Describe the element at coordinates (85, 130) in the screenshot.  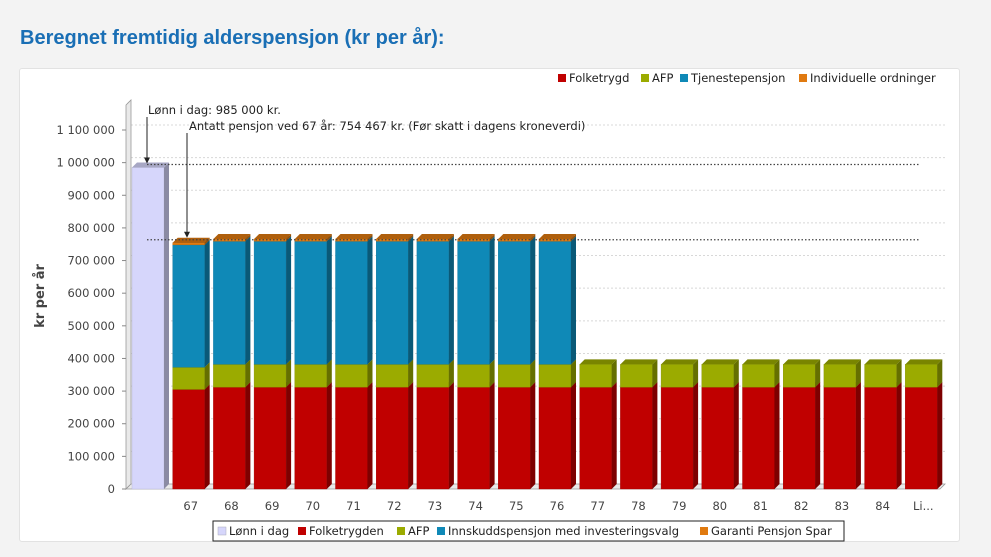
I see `y-tick-label: 1 100 000` at that location.